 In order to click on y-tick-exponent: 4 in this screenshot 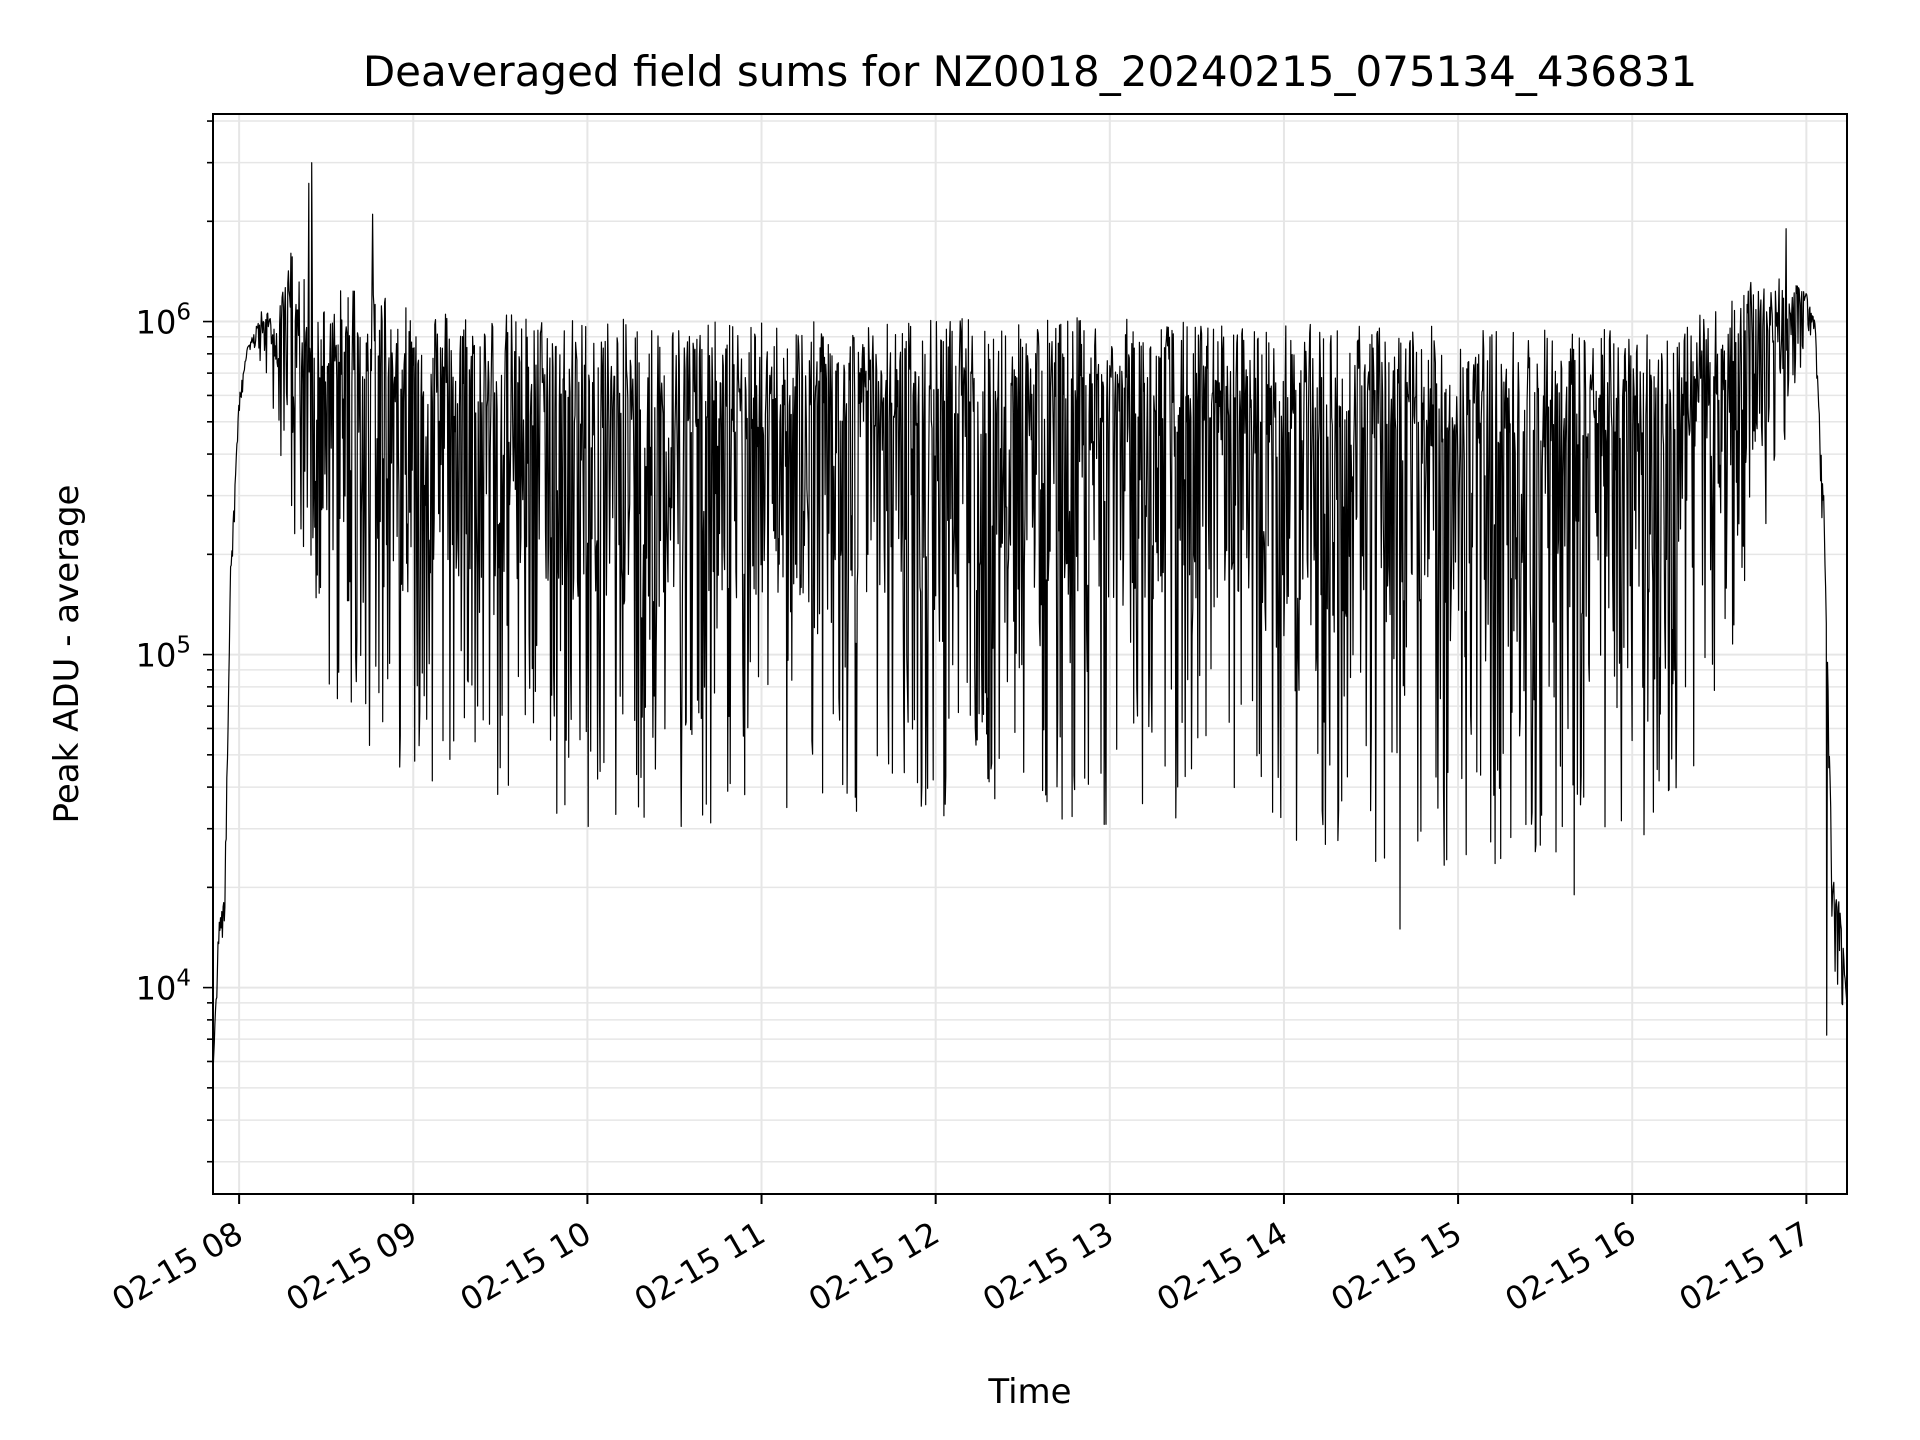, I will do `click(183, 979)`.